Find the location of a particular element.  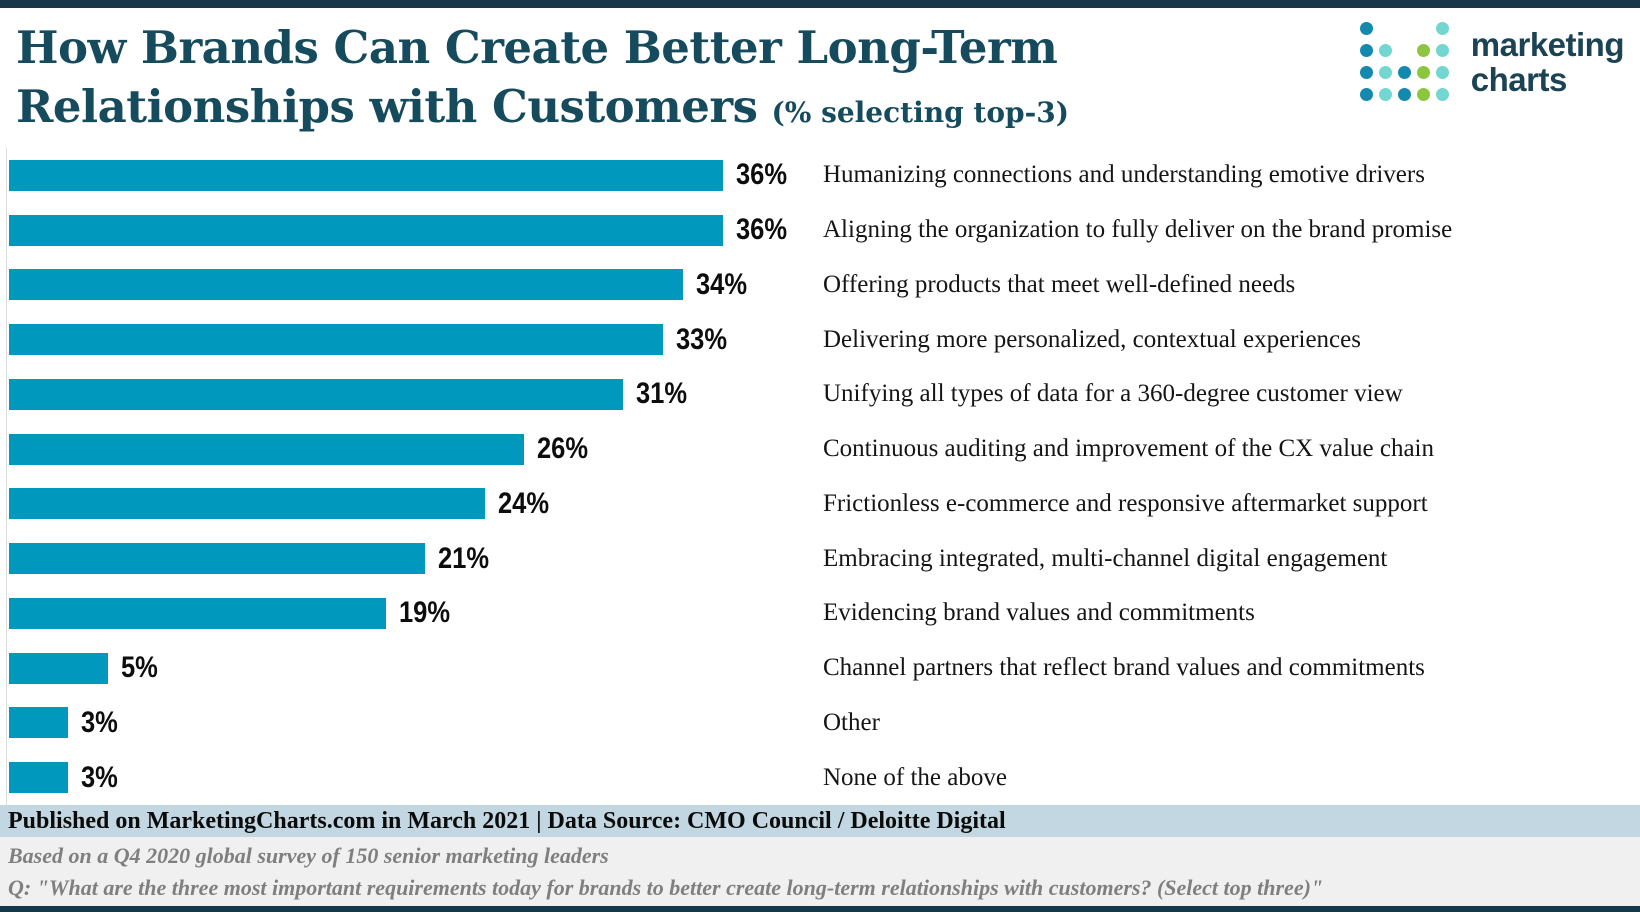

bar-row: 3% None of the above is located at coordinates (823, 777).